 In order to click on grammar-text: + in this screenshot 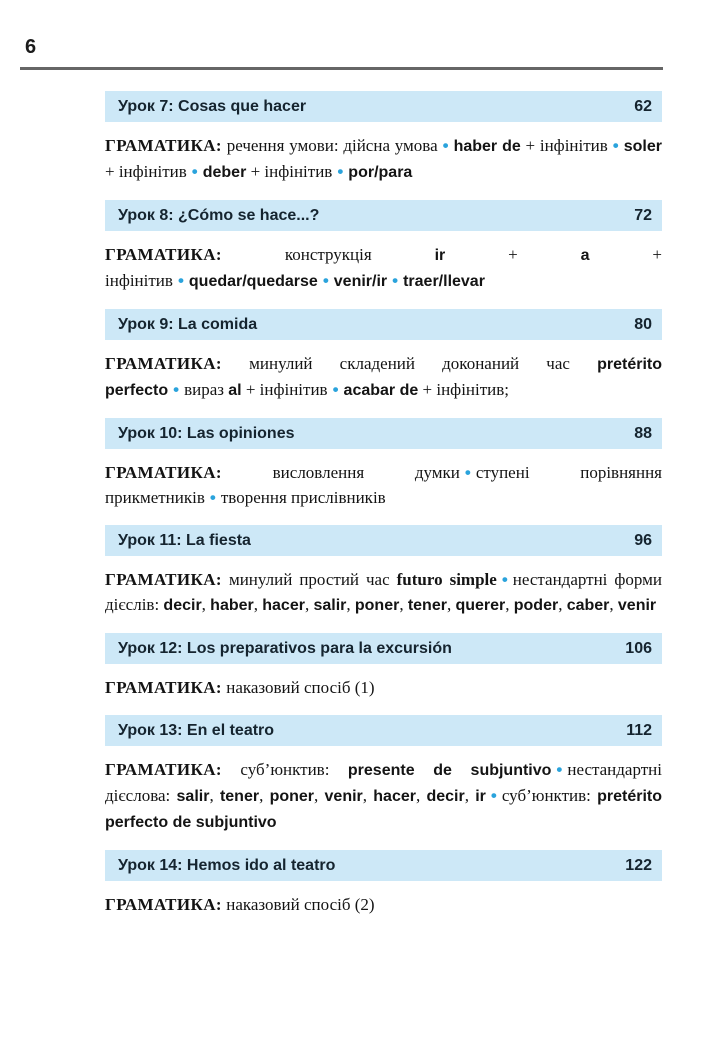, I will do `click(513, 254)`.